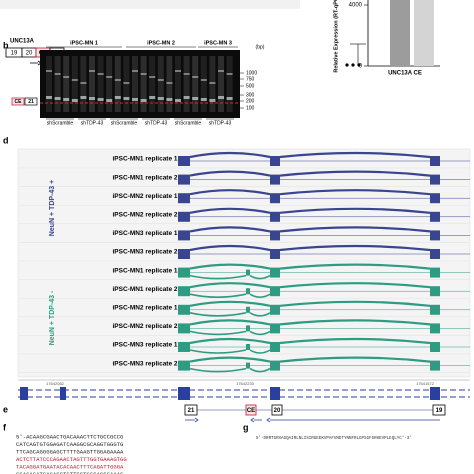  I want to click on sequence-line: ACTCTTATCCCAGAACTAGTTTGGTGAAAGTGG, so click(71, 459).